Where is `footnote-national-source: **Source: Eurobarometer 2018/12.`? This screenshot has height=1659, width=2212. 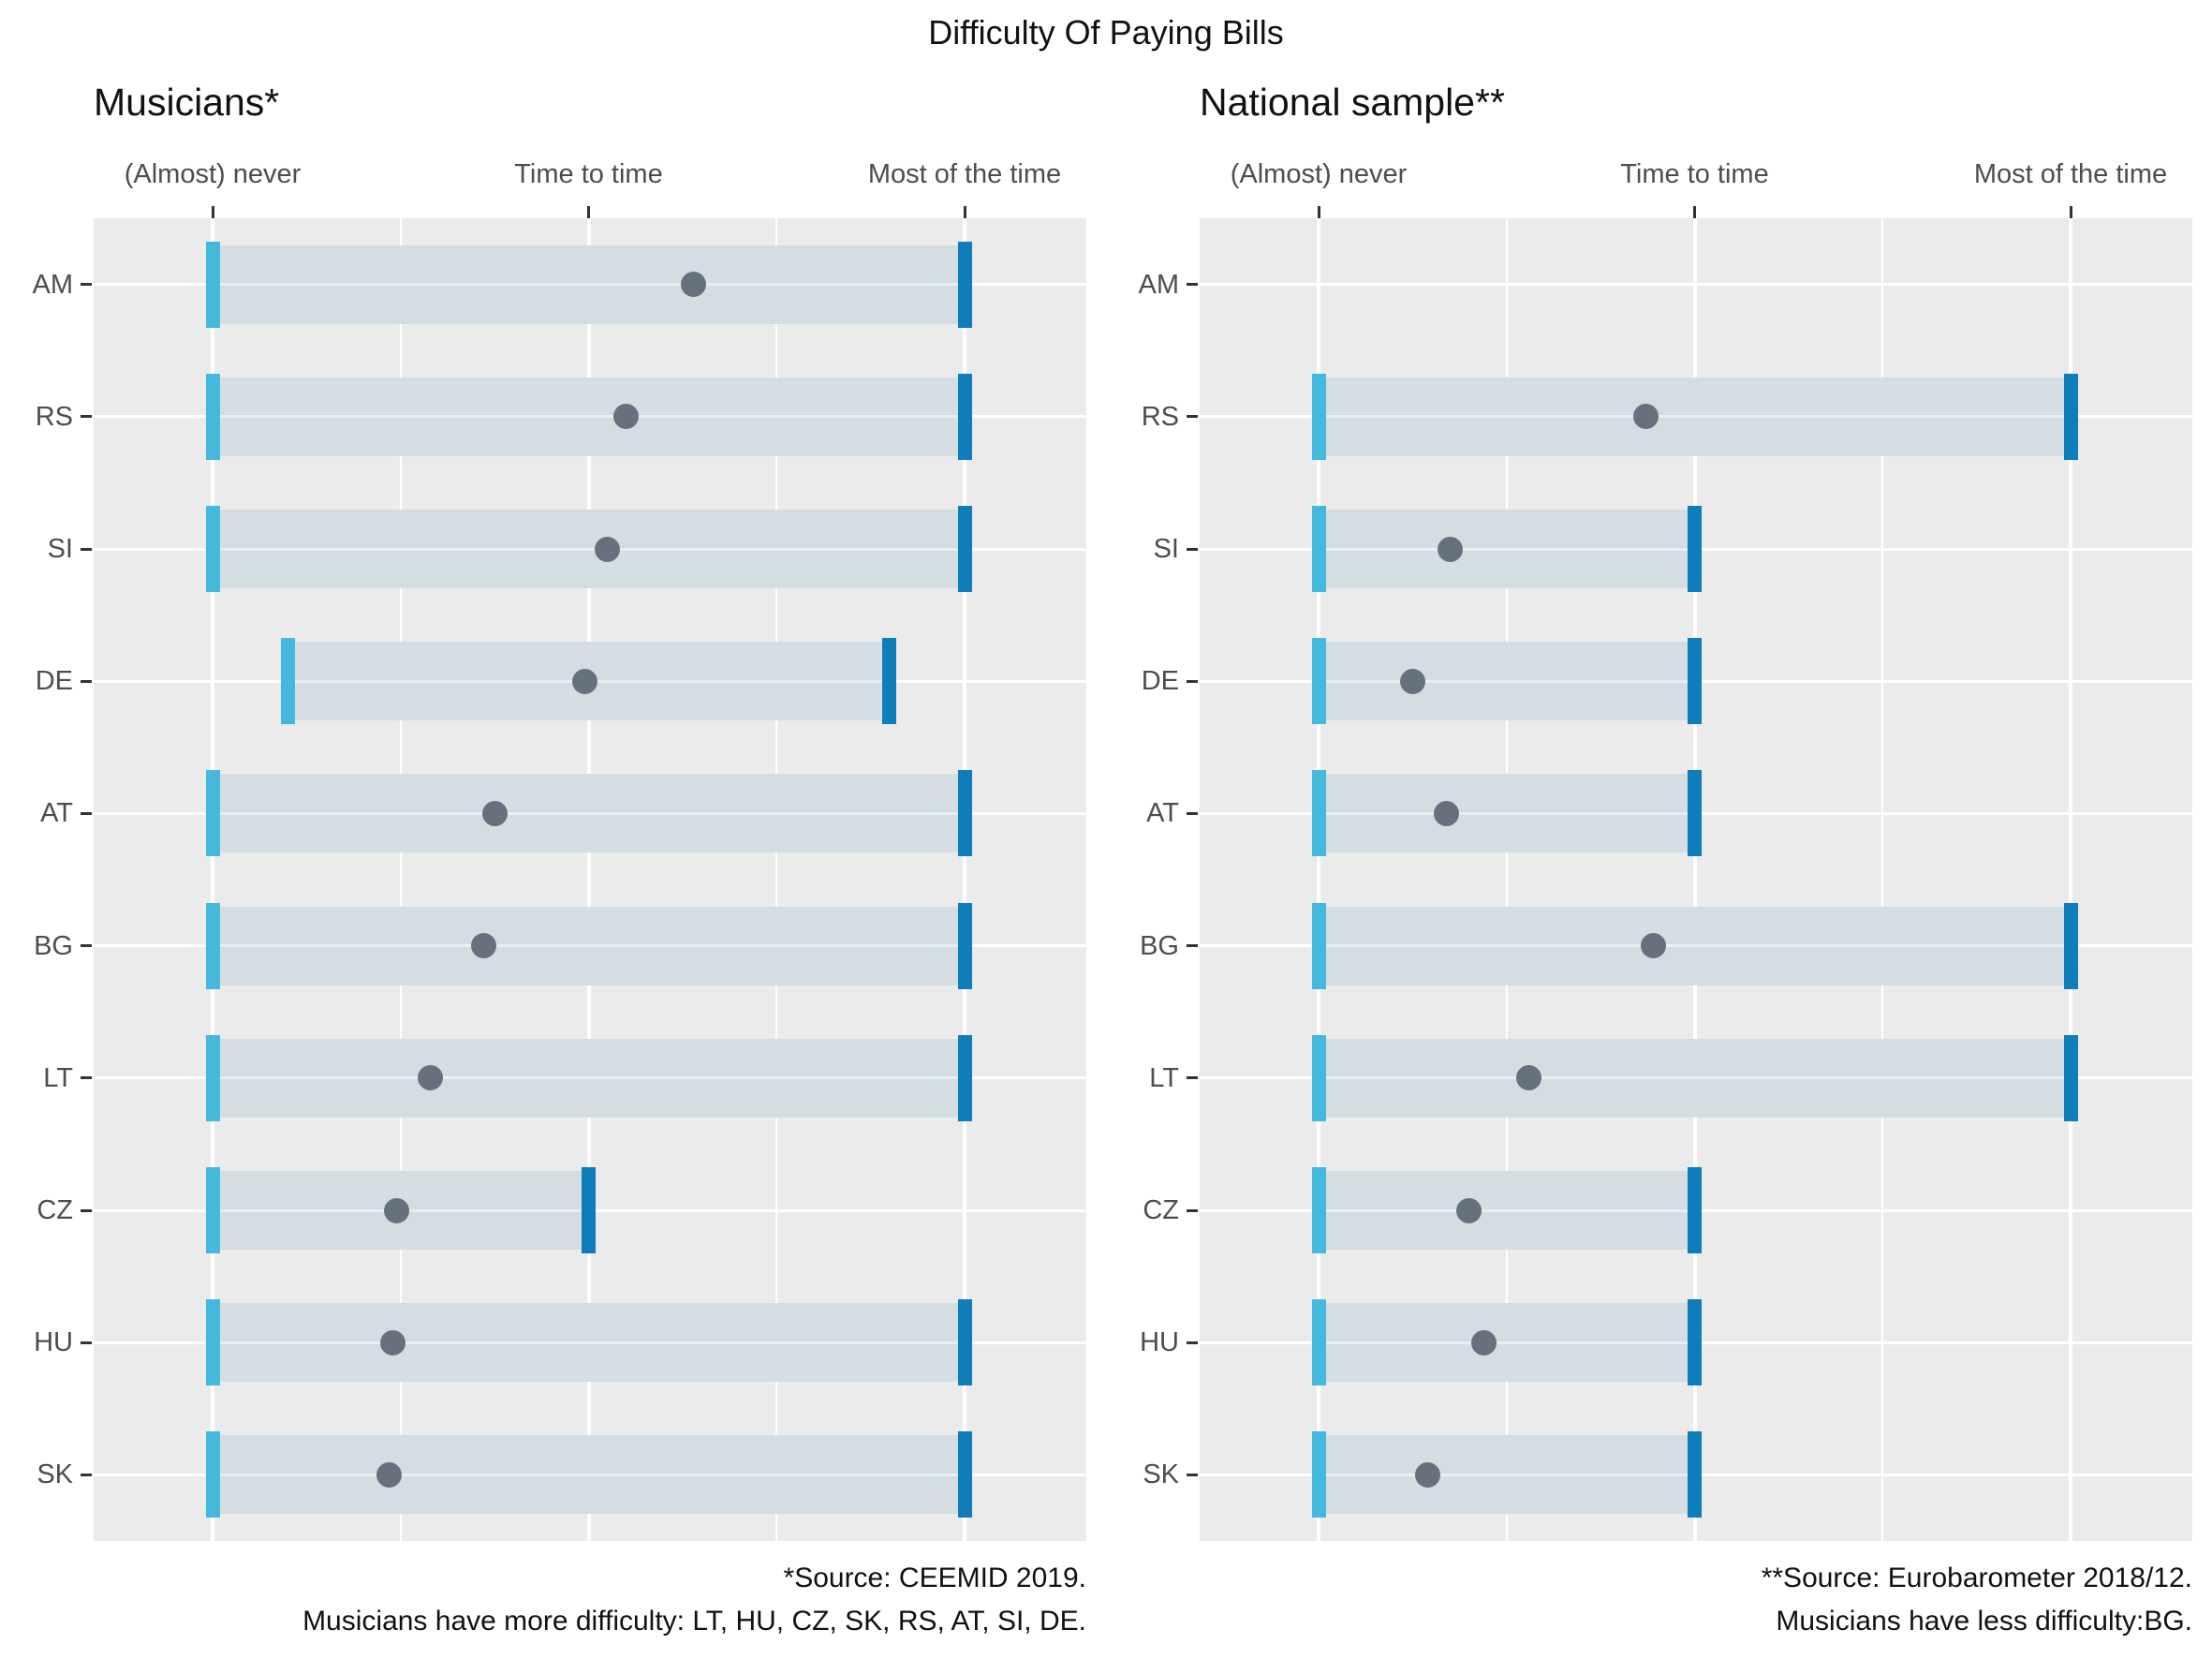
footnote-national-source: **Source: Eurobarometer 2018/12. is located at coordinates (1977, 1578).